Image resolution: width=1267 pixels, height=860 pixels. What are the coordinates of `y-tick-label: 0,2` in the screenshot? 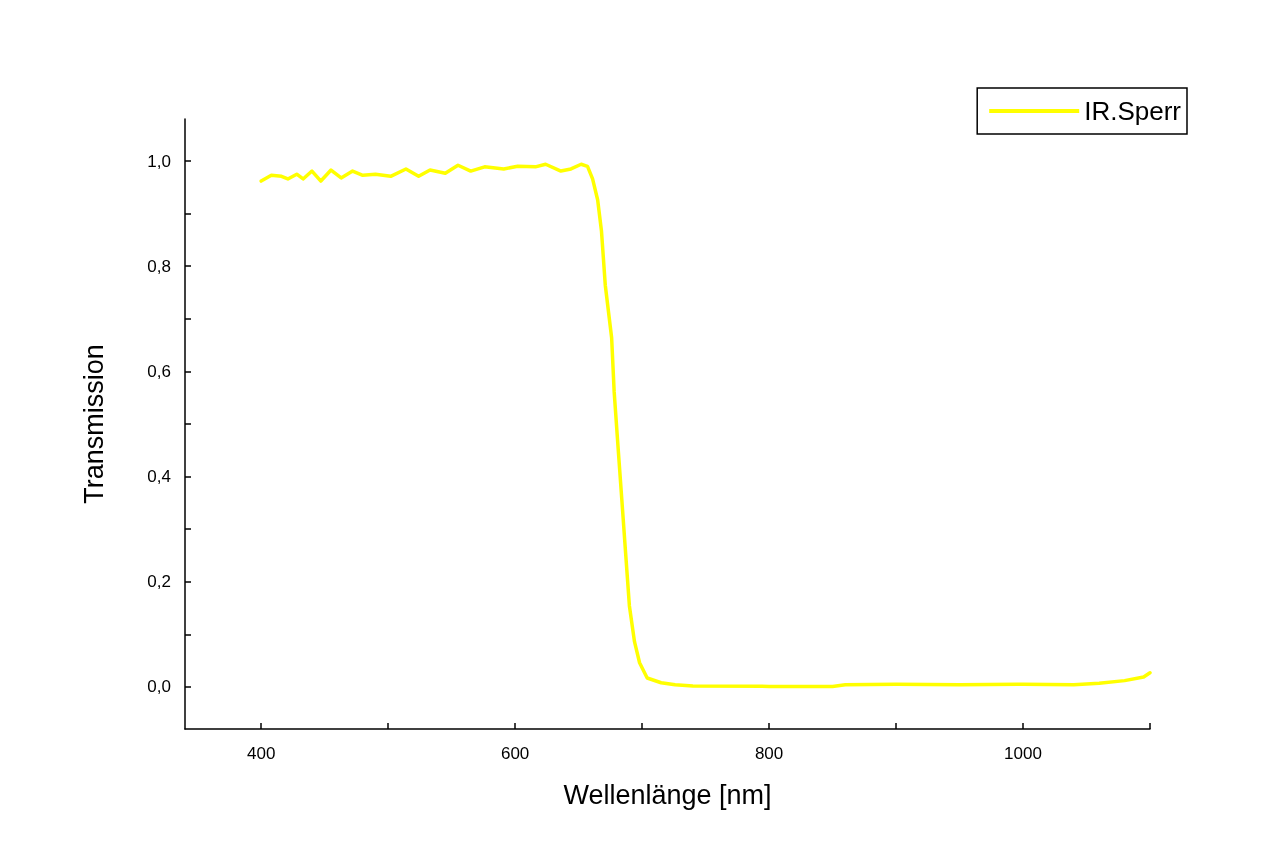 It's located at (159, 582).